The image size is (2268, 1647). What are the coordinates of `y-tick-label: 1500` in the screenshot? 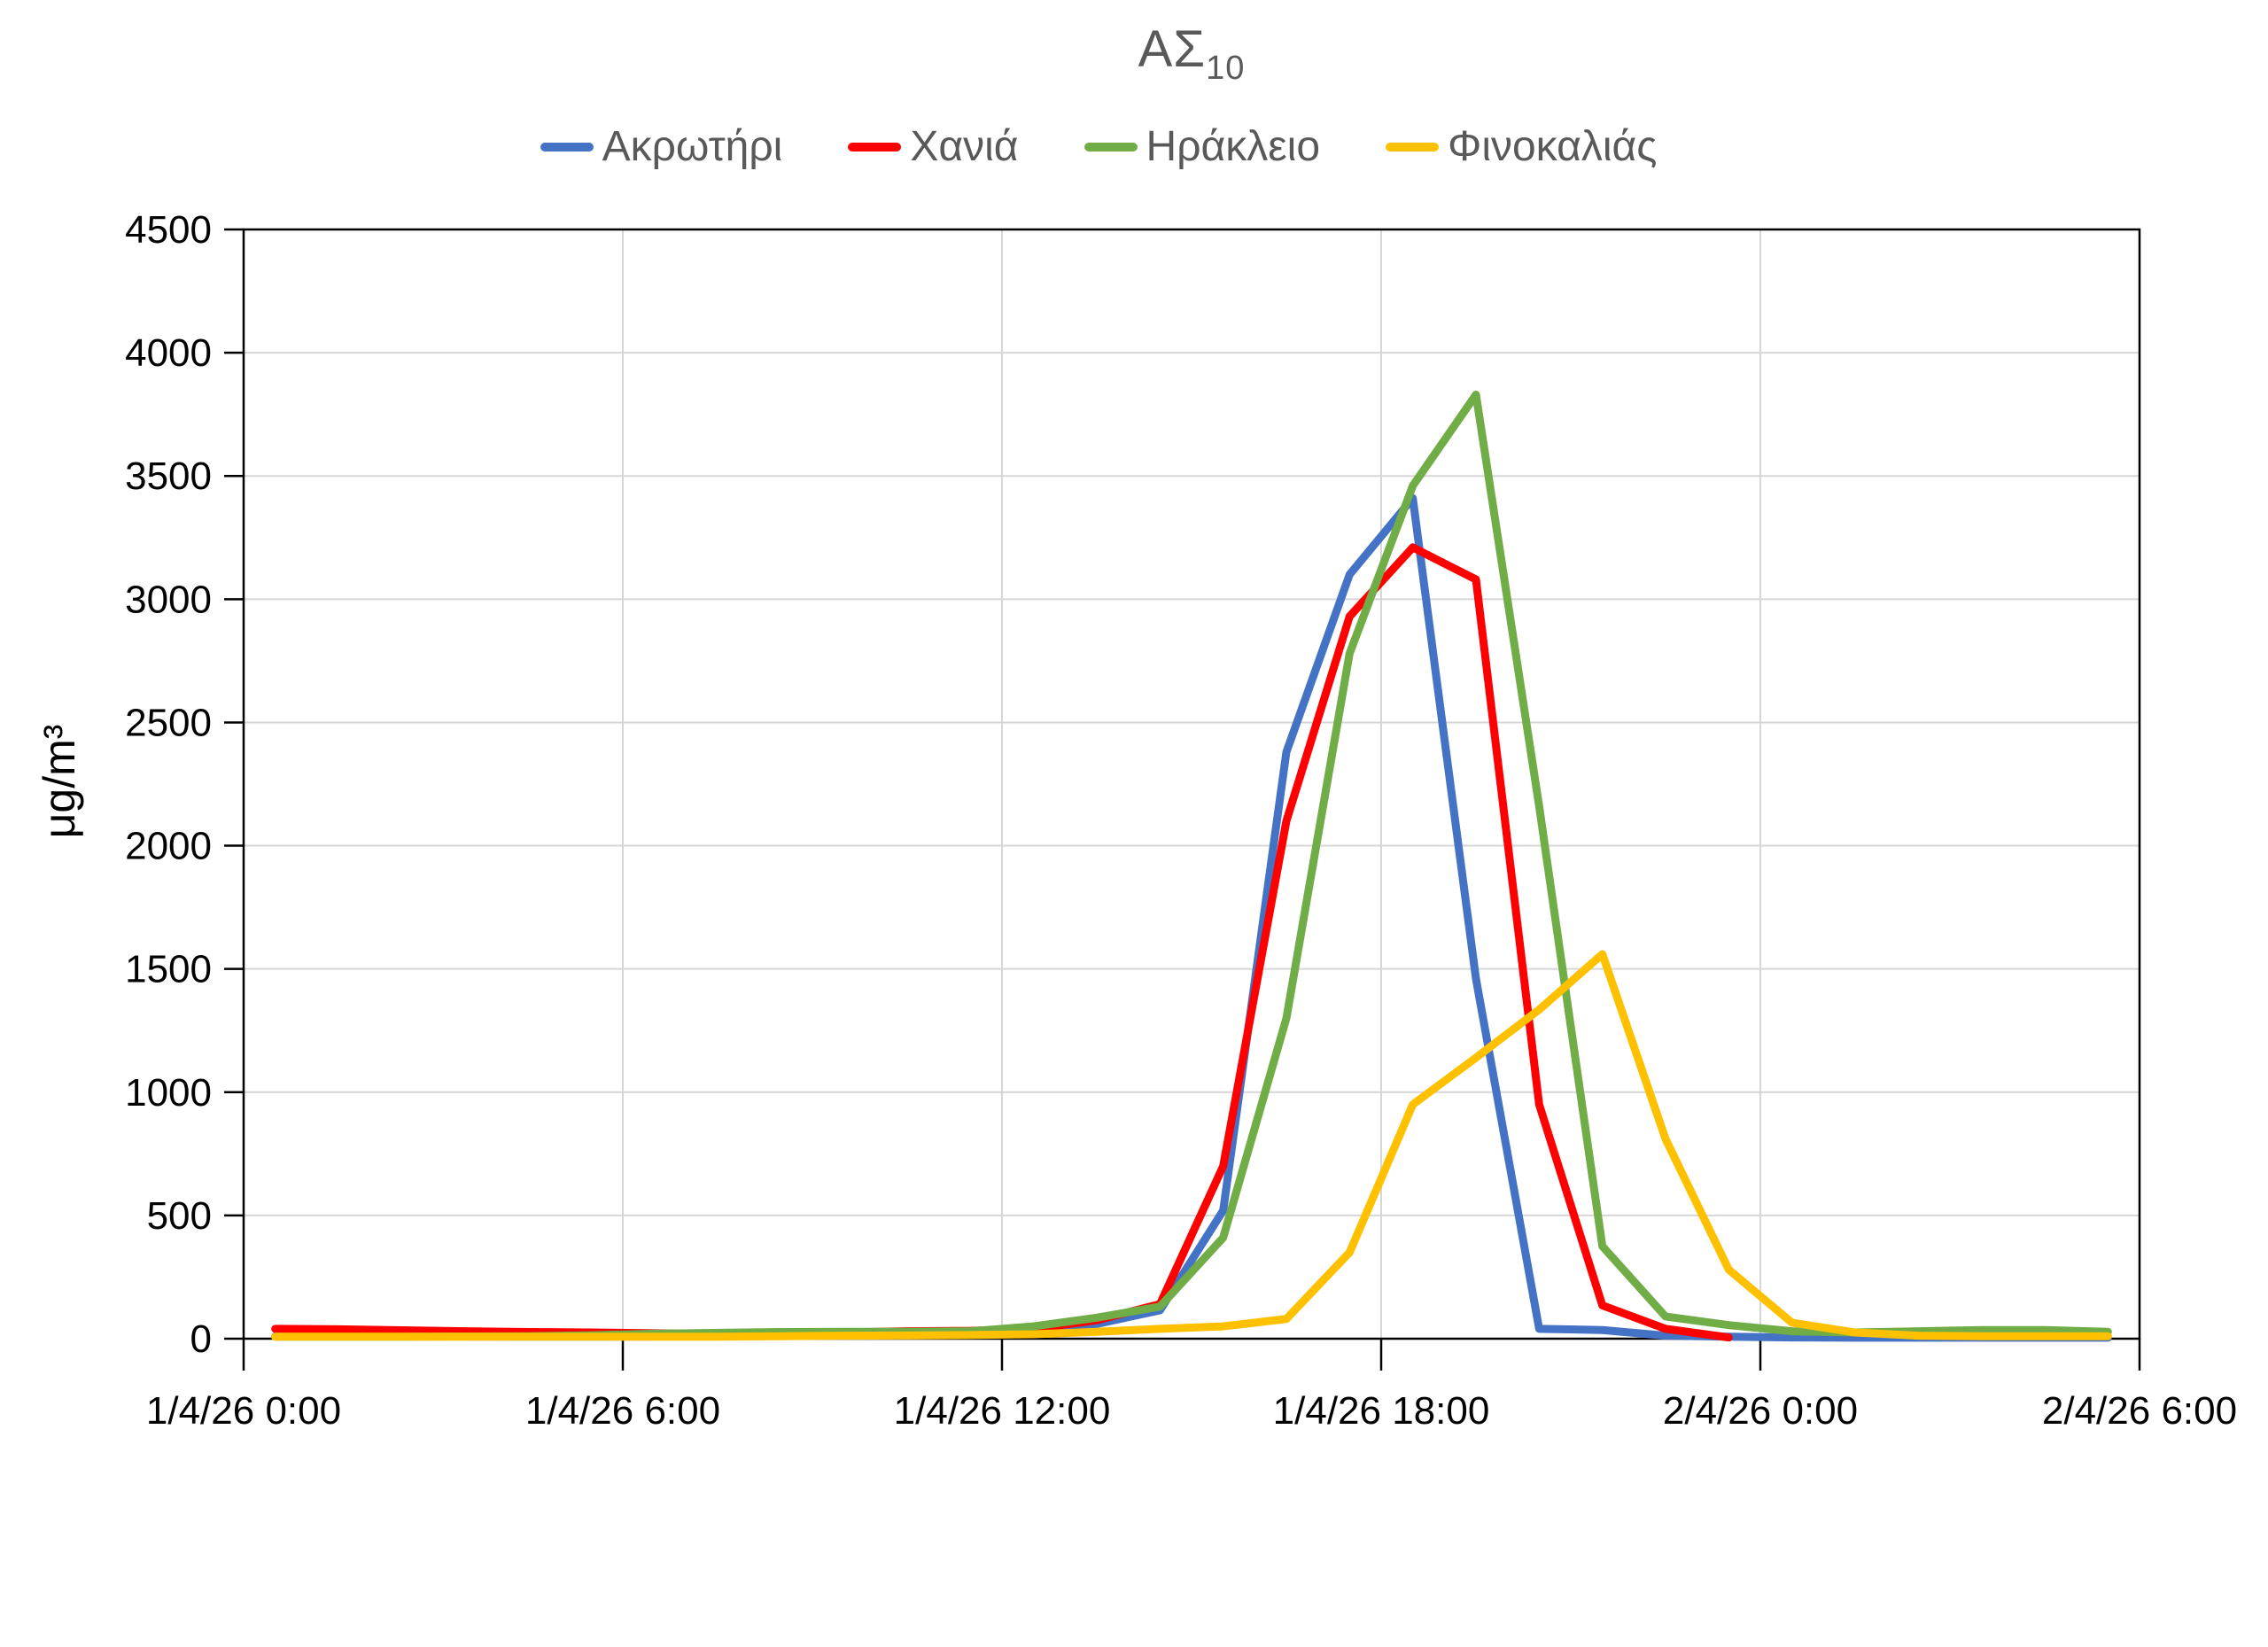 It's located at (168, 969).